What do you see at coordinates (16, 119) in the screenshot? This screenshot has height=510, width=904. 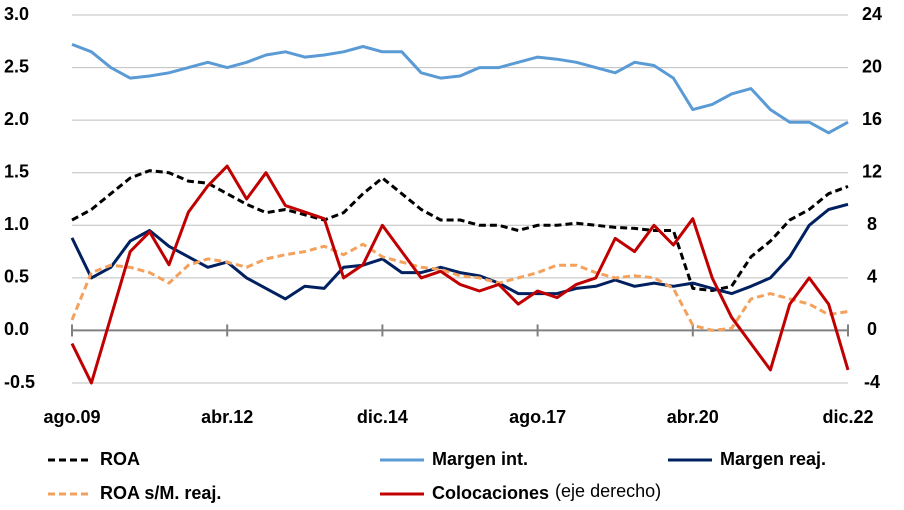 I see `y-tick-label: 2.0` at bounding box center [16, 119].